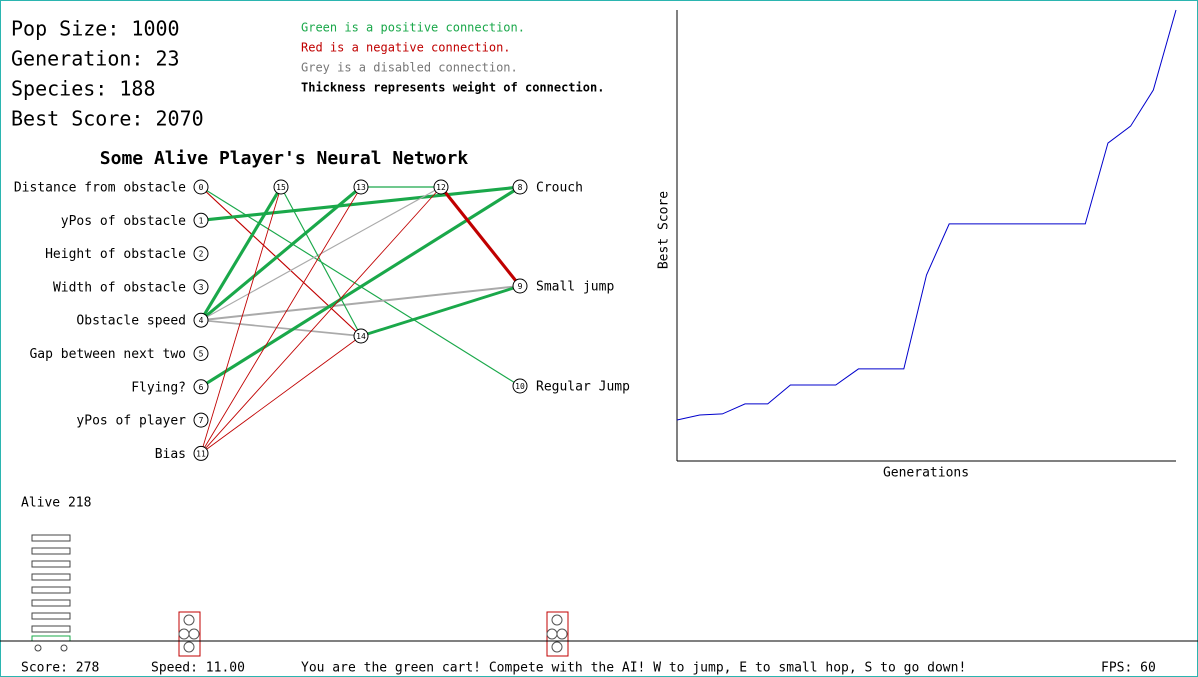  What do you see at coordinates (284, 158) in the screenshot?
I see `network-title: Some Alive Player's Neural Network` at bounding box center [284, 158].